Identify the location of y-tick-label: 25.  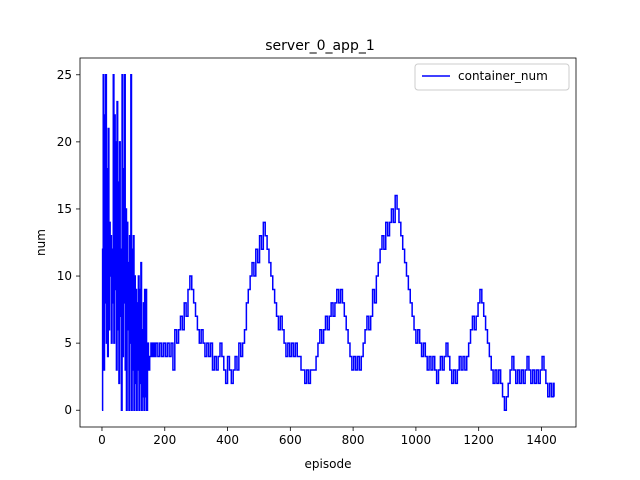
(64, 75).